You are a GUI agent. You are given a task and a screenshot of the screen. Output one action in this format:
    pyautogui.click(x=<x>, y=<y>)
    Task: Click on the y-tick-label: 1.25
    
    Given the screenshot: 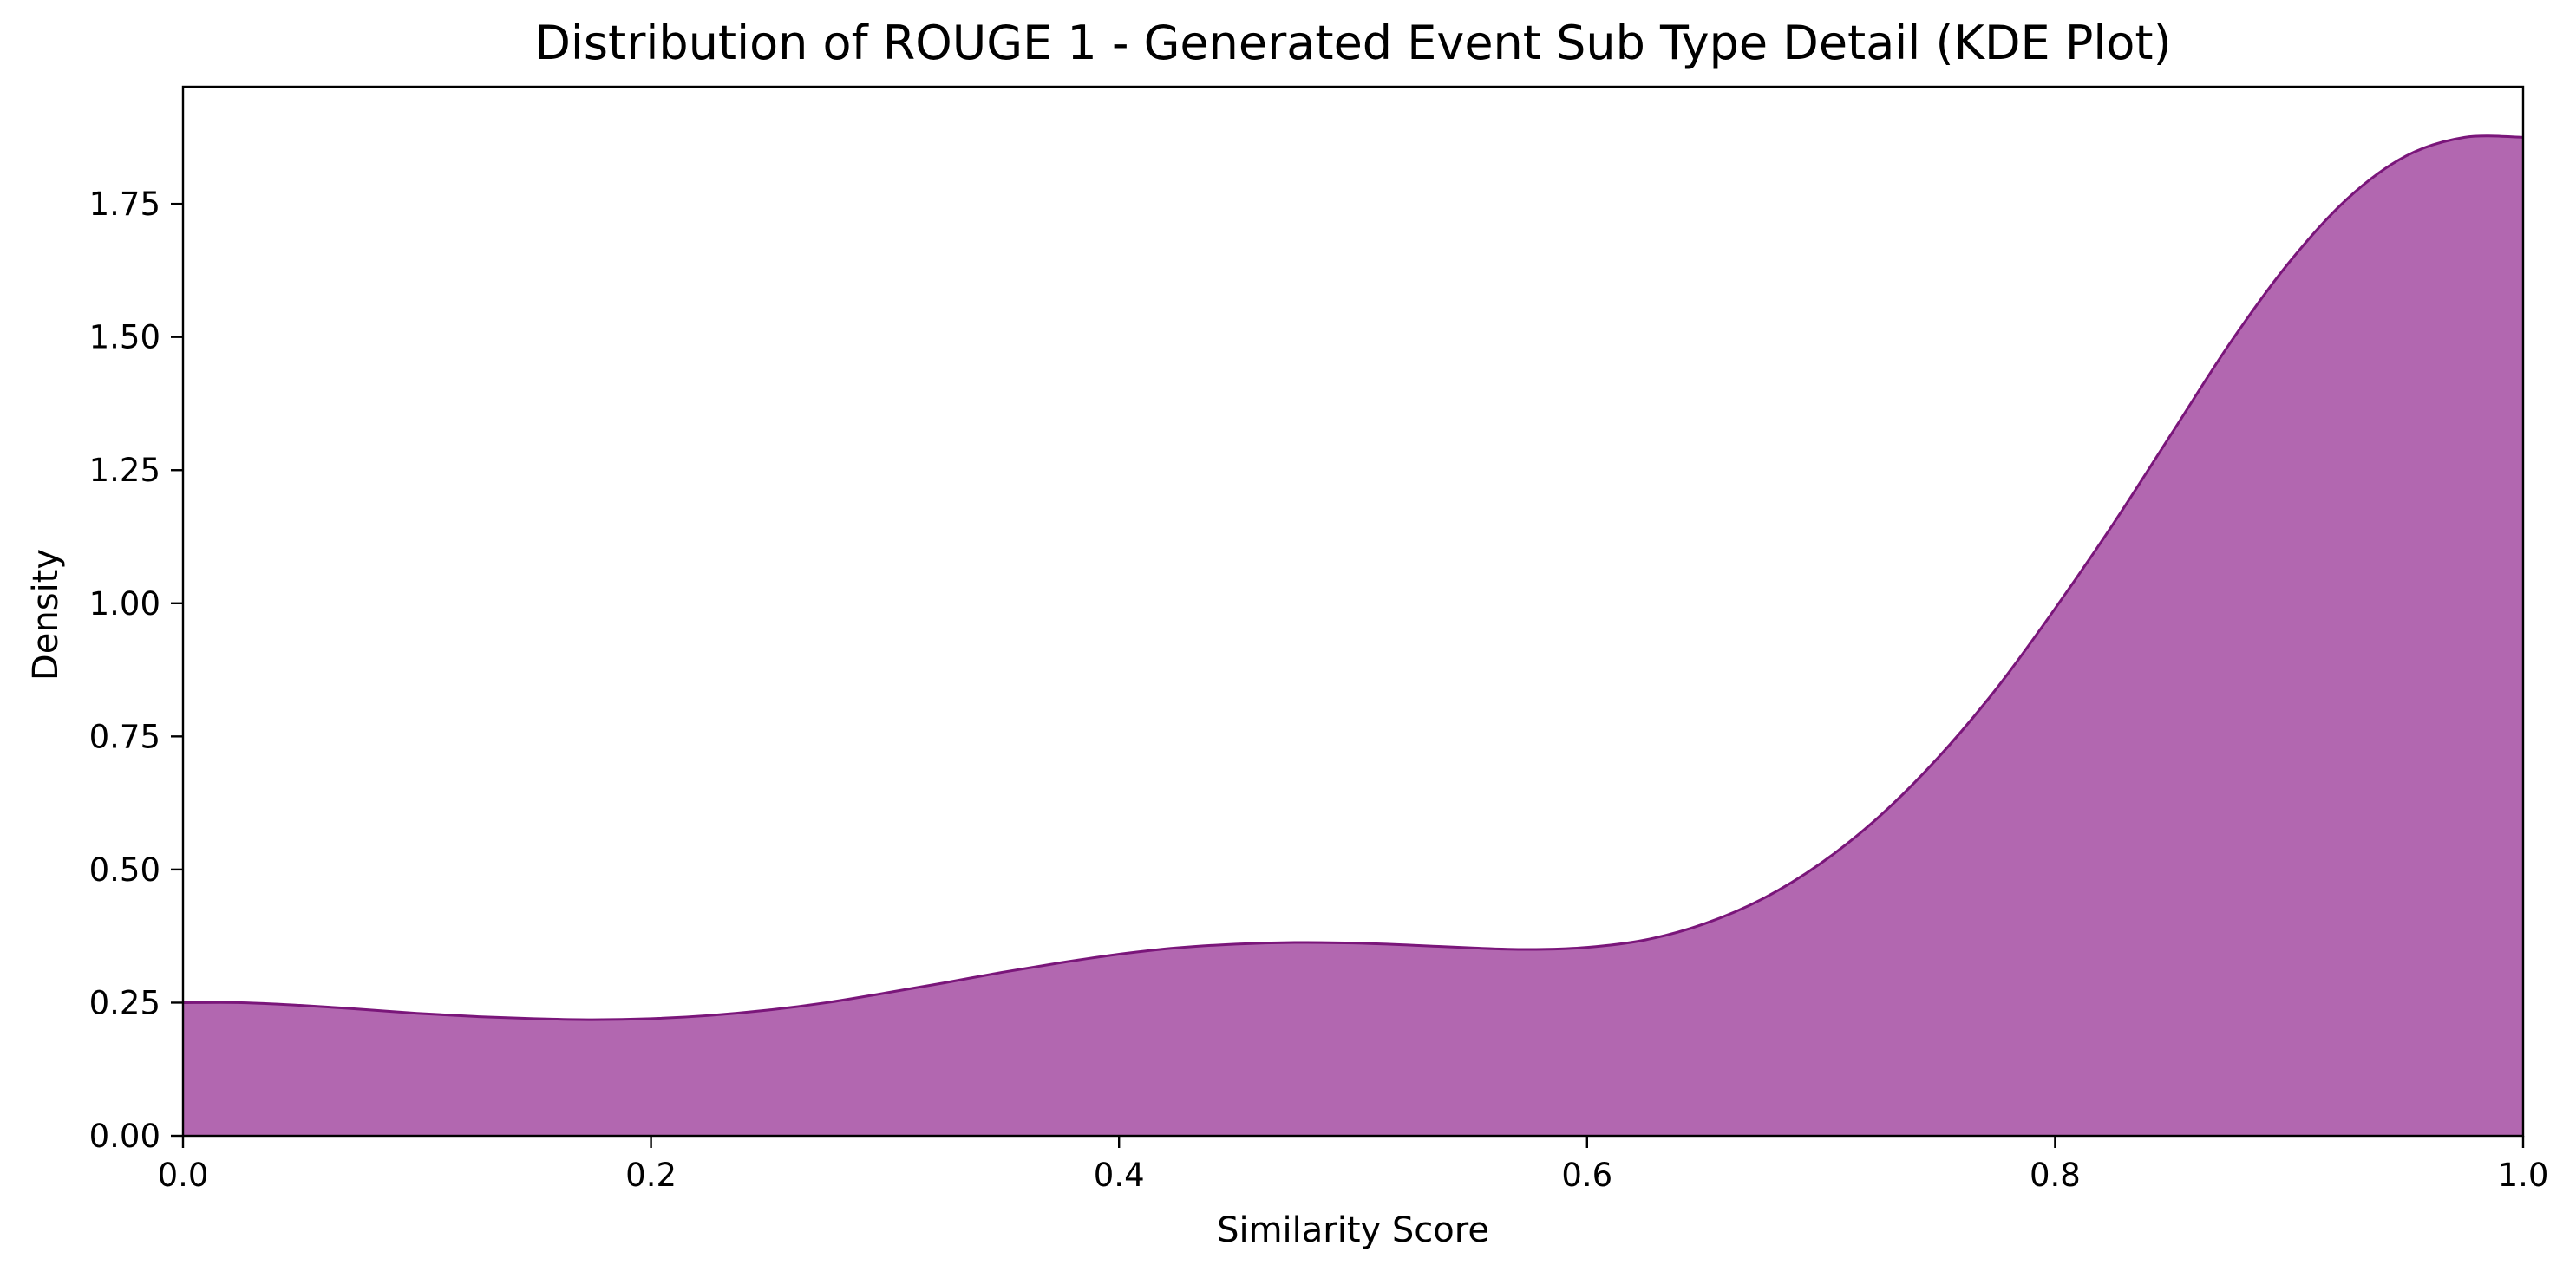 What is the action you would take?
    pyautogui.click(x=124, y=471)
    